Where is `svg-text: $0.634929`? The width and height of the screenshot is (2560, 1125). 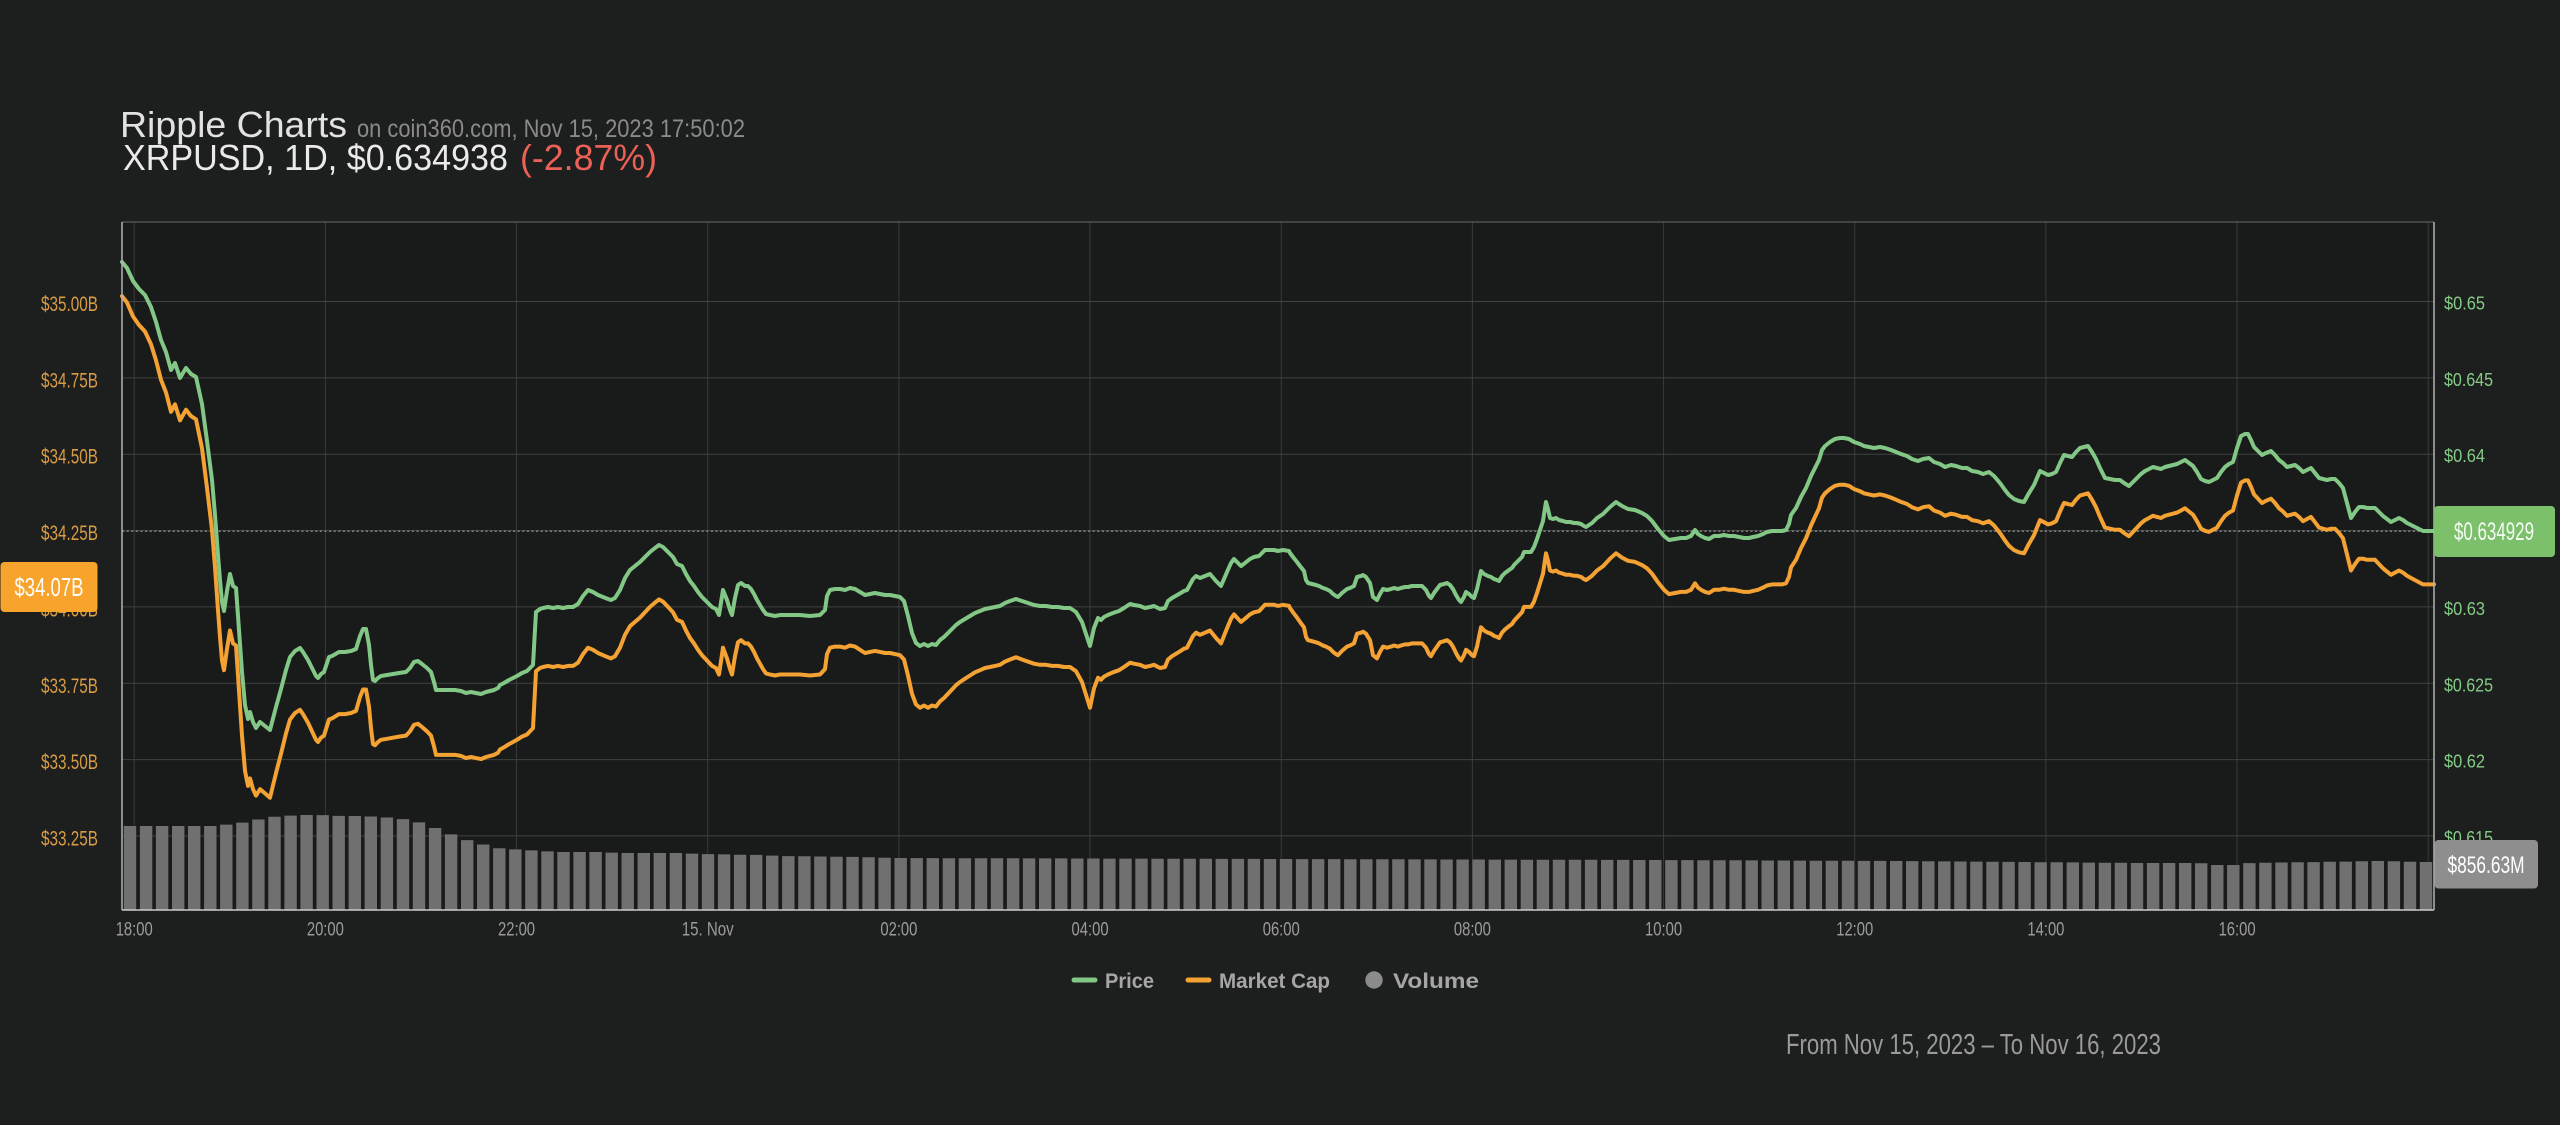
svg-text: $0.634929 is located at coordinates (2494, 532).